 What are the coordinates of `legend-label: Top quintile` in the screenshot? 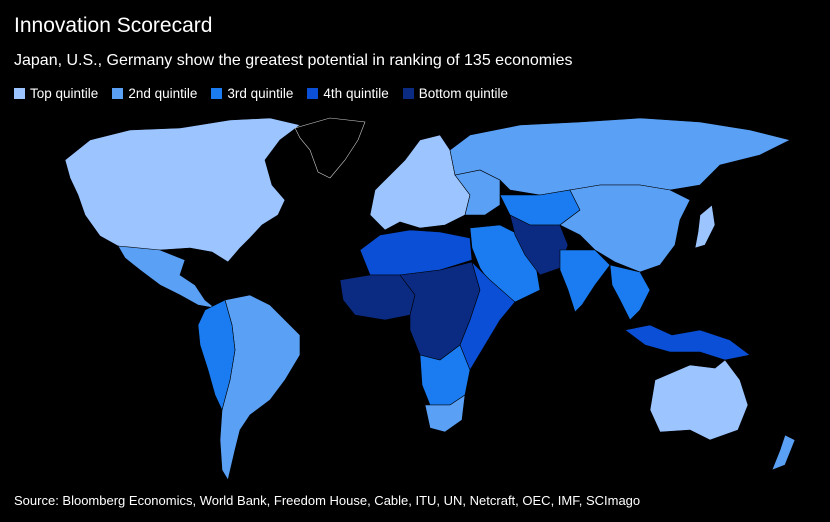 It's located at (64, 93).